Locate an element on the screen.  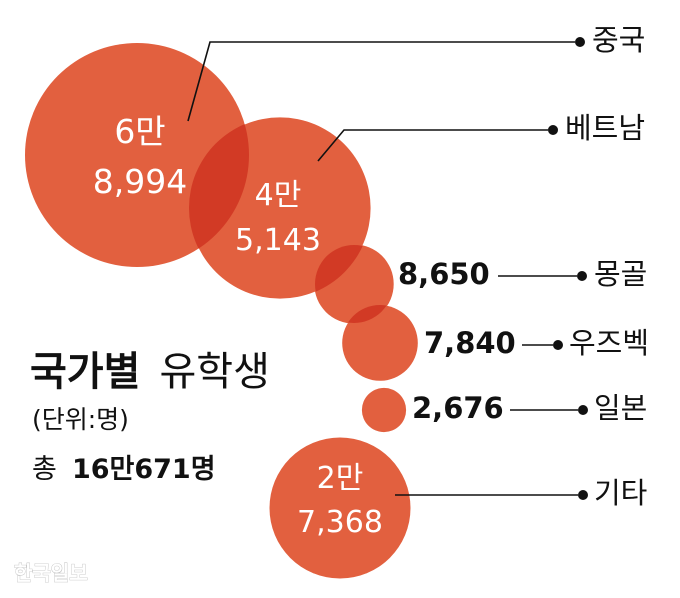
chart-unit: (단위:명) is located at coordinates (80, 419).